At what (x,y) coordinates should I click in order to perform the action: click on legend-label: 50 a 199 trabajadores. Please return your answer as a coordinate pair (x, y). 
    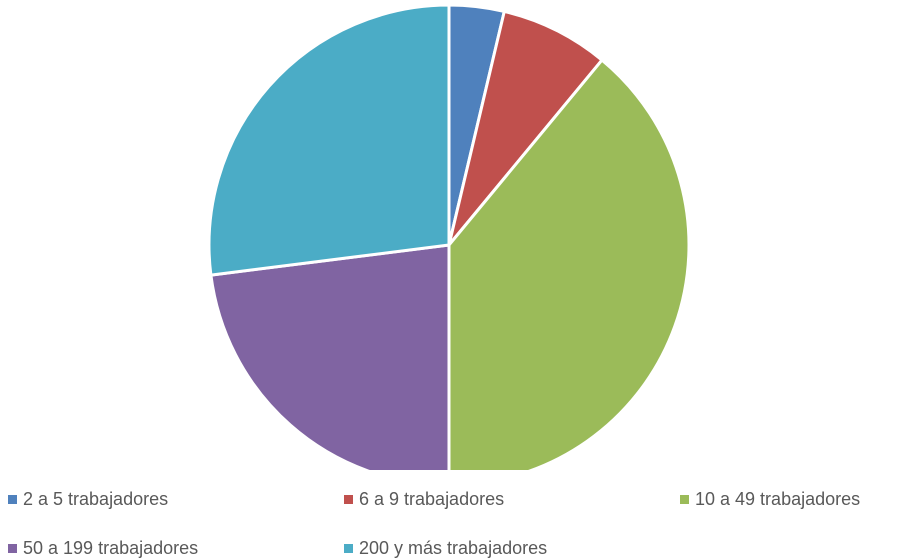
    Looking at the image, I should click on (111, 547).